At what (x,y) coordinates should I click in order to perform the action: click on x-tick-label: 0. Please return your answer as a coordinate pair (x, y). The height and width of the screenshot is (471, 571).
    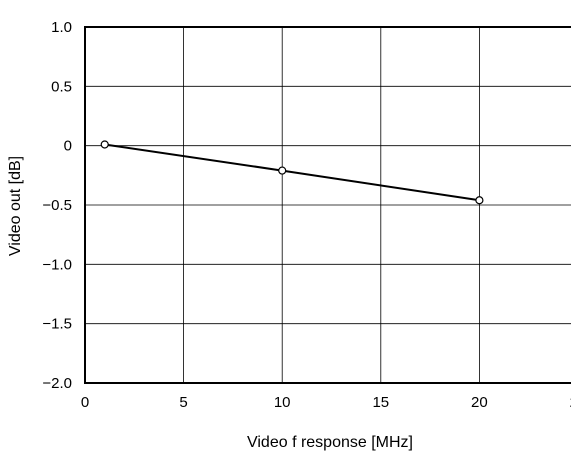
    Looking at the image, I should click on (85, 402).